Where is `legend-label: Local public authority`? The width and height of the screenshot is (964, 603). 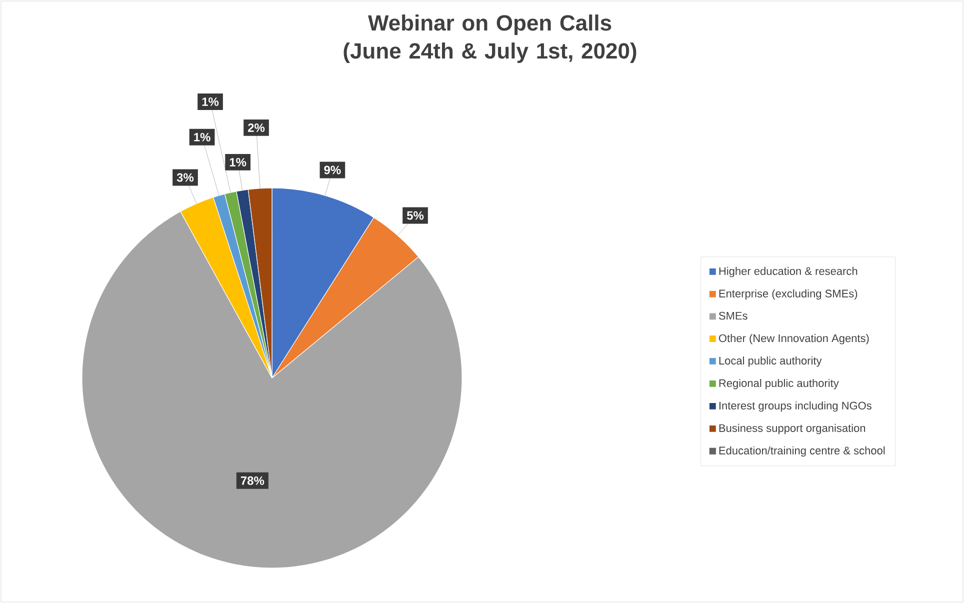
legend-label: Local public authority is located at coordinates (770, 361).